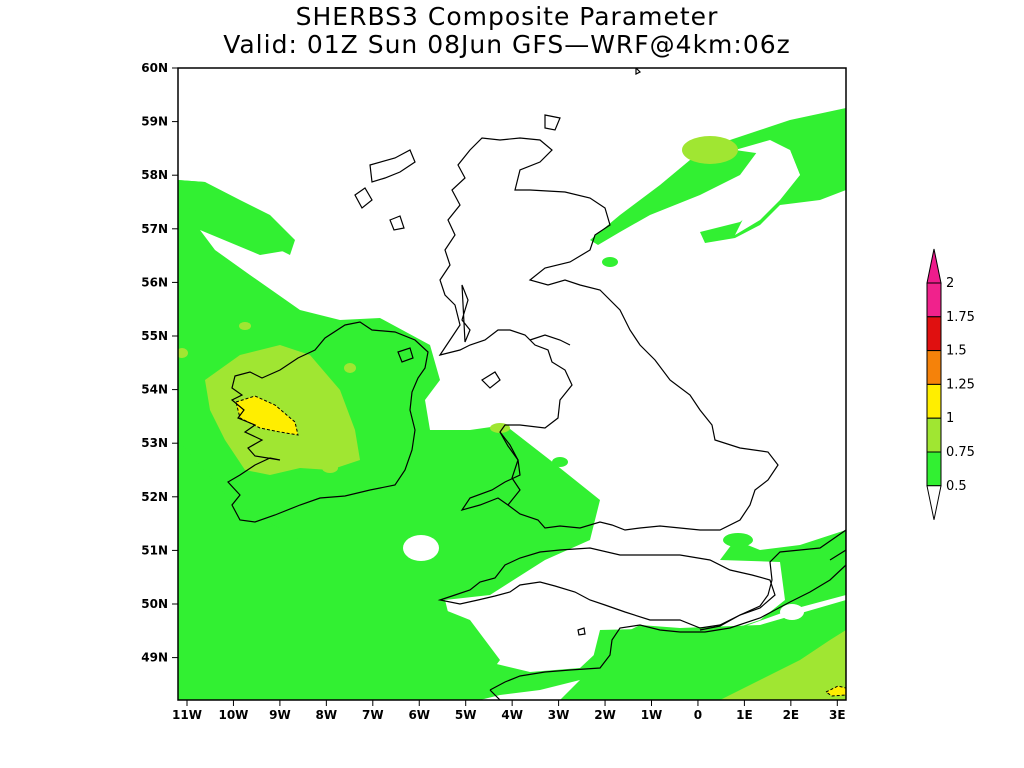 Image resolution: width=1024 pixels, height=768 pixels. What do you see at coordinates (605, 715) in the screenshot?
I see `lon-tick-label: 2W` at bounding box center [605, 715].